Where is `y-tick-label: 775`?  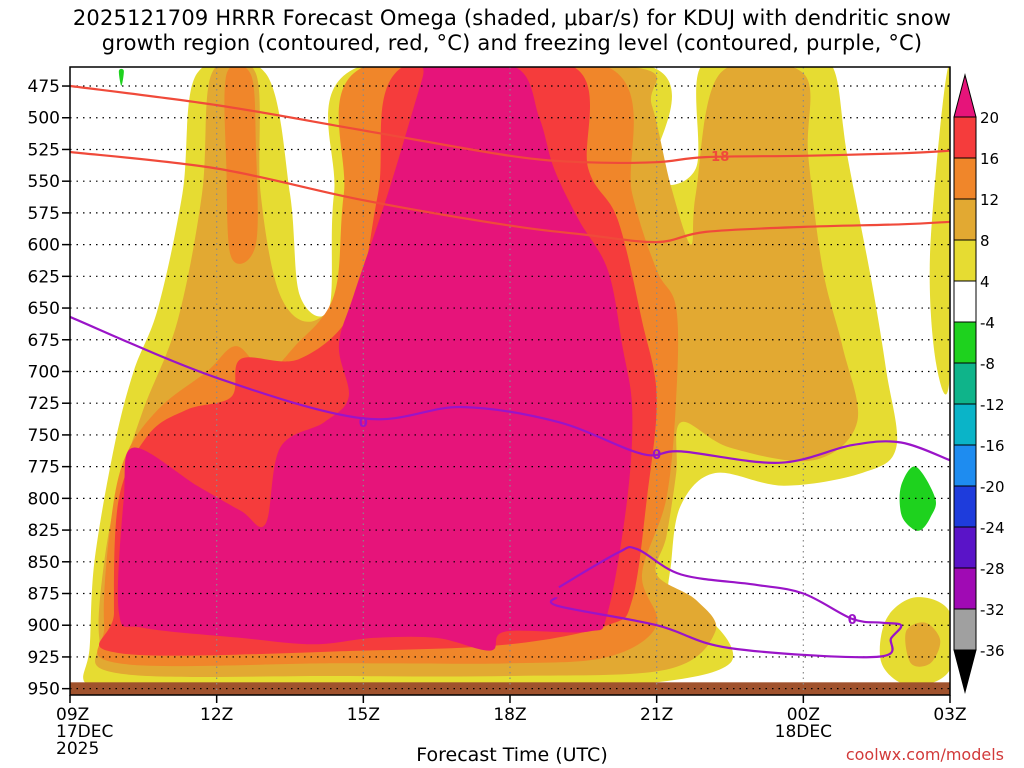
y-tick-label: 775 is located at coordinates (44, 468).